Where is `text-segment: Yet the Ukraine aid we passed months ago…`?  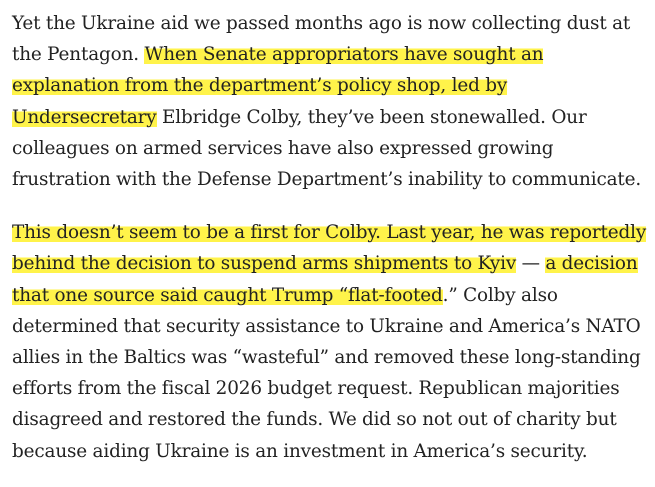
text-segment: Yet the Ukraine aid we passed months ago… is located at coordinates (321, 39).